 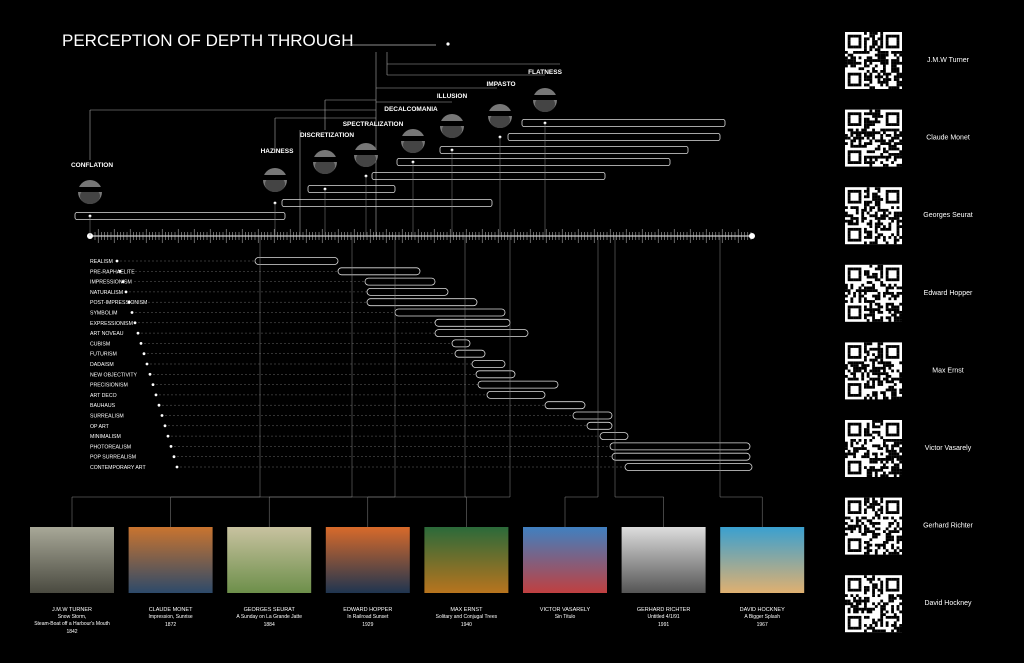 What do you see at coordinates (545, 100) in the screenshot?
I see `portrait` at bounding box center [545, 100].